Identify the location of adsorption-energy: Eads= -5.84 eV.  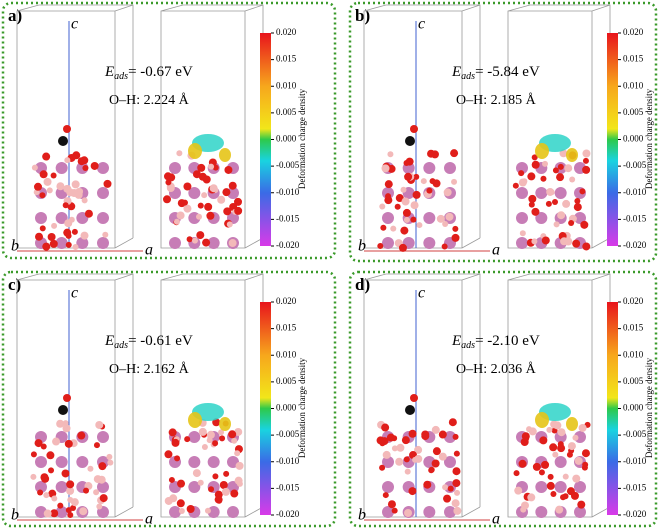
(495, 73).